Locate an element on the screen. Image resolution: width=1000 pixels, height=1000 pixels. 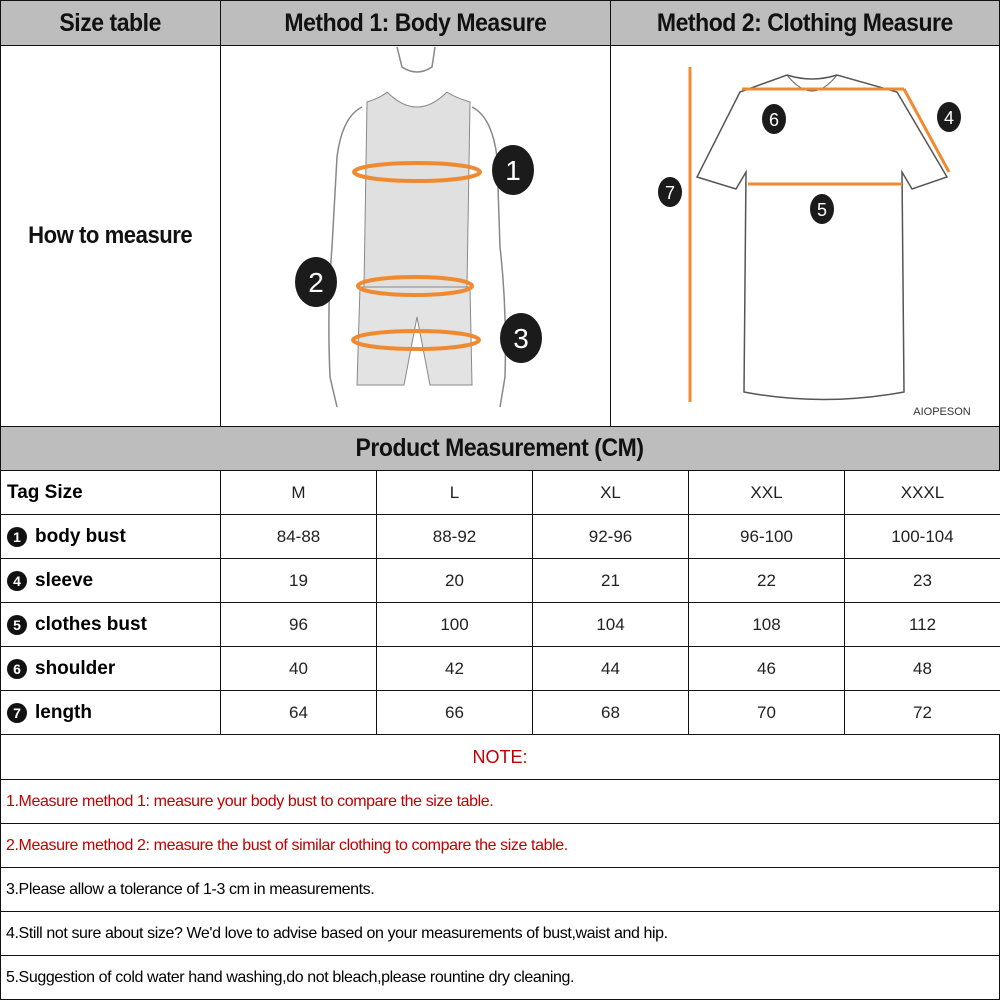
measurement-title-bar: Product Measurement (CM) is located at coordinates (500, 448).